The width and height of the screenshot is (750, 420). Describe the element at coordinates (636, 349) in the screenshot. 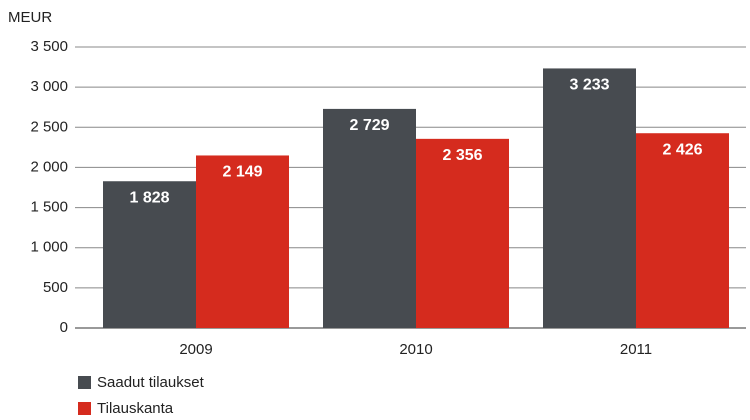

I see `x-tick-label: 2011` at that location.